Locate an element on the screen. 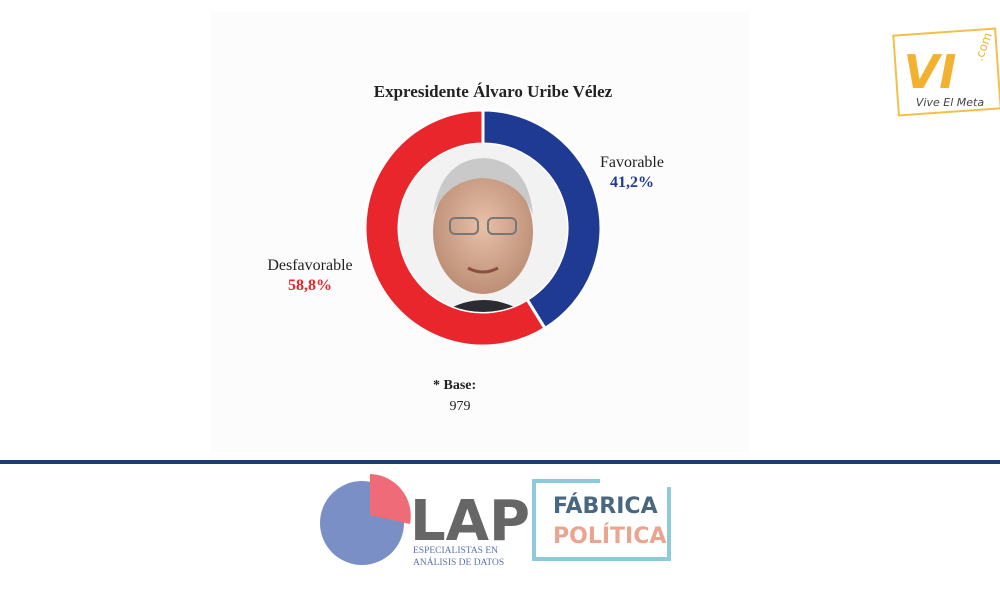 This screenshot has height=600, width=1000. segment-label: Desfavorable is located at coordinates (309, 265).